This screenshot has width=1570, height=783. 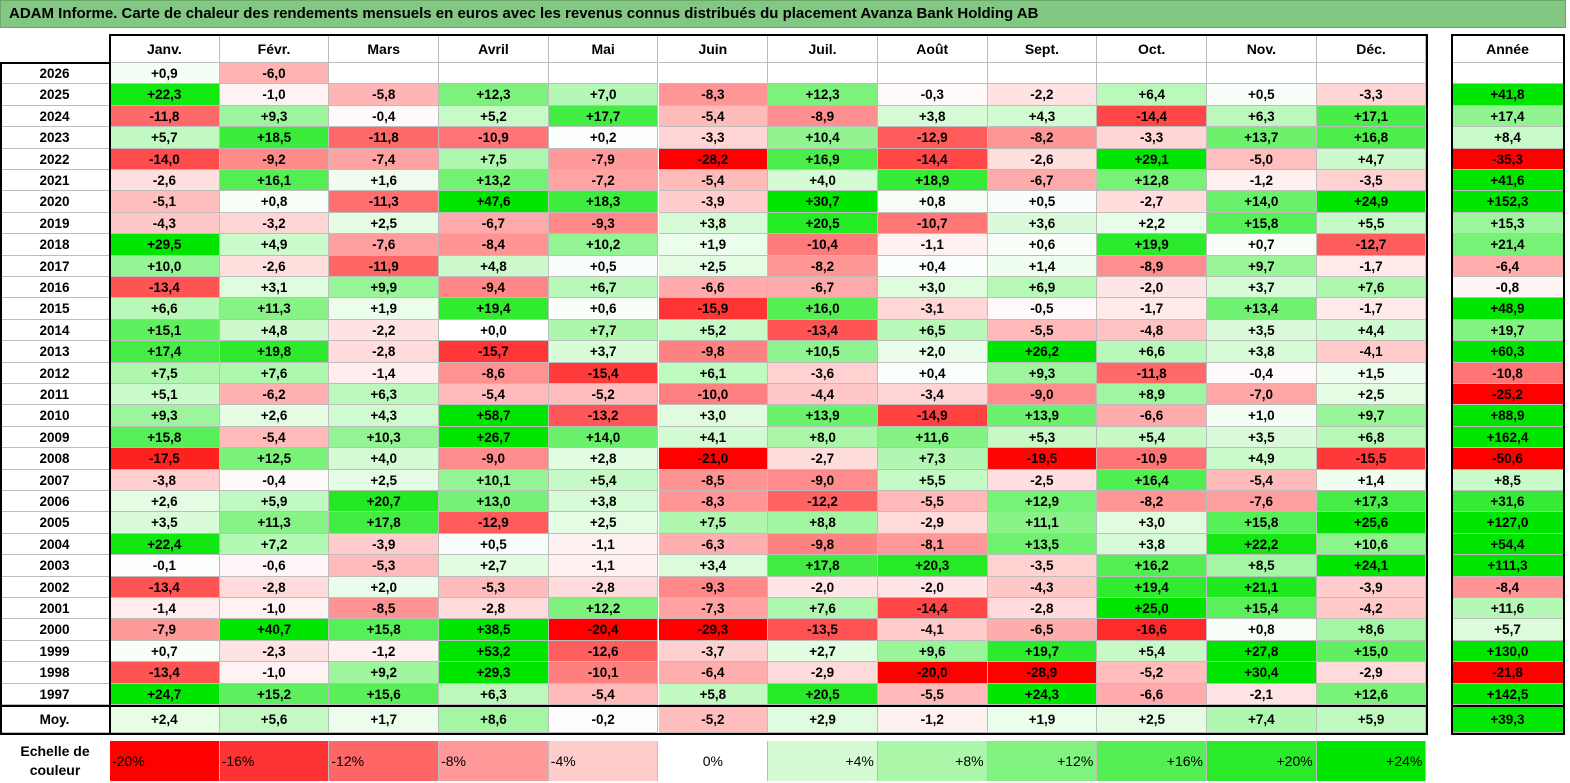 What do you see at coordinates (1508, 202) in the screenshot?
I see `annual-cell: +152,3` at bounding box center [1508, 202].